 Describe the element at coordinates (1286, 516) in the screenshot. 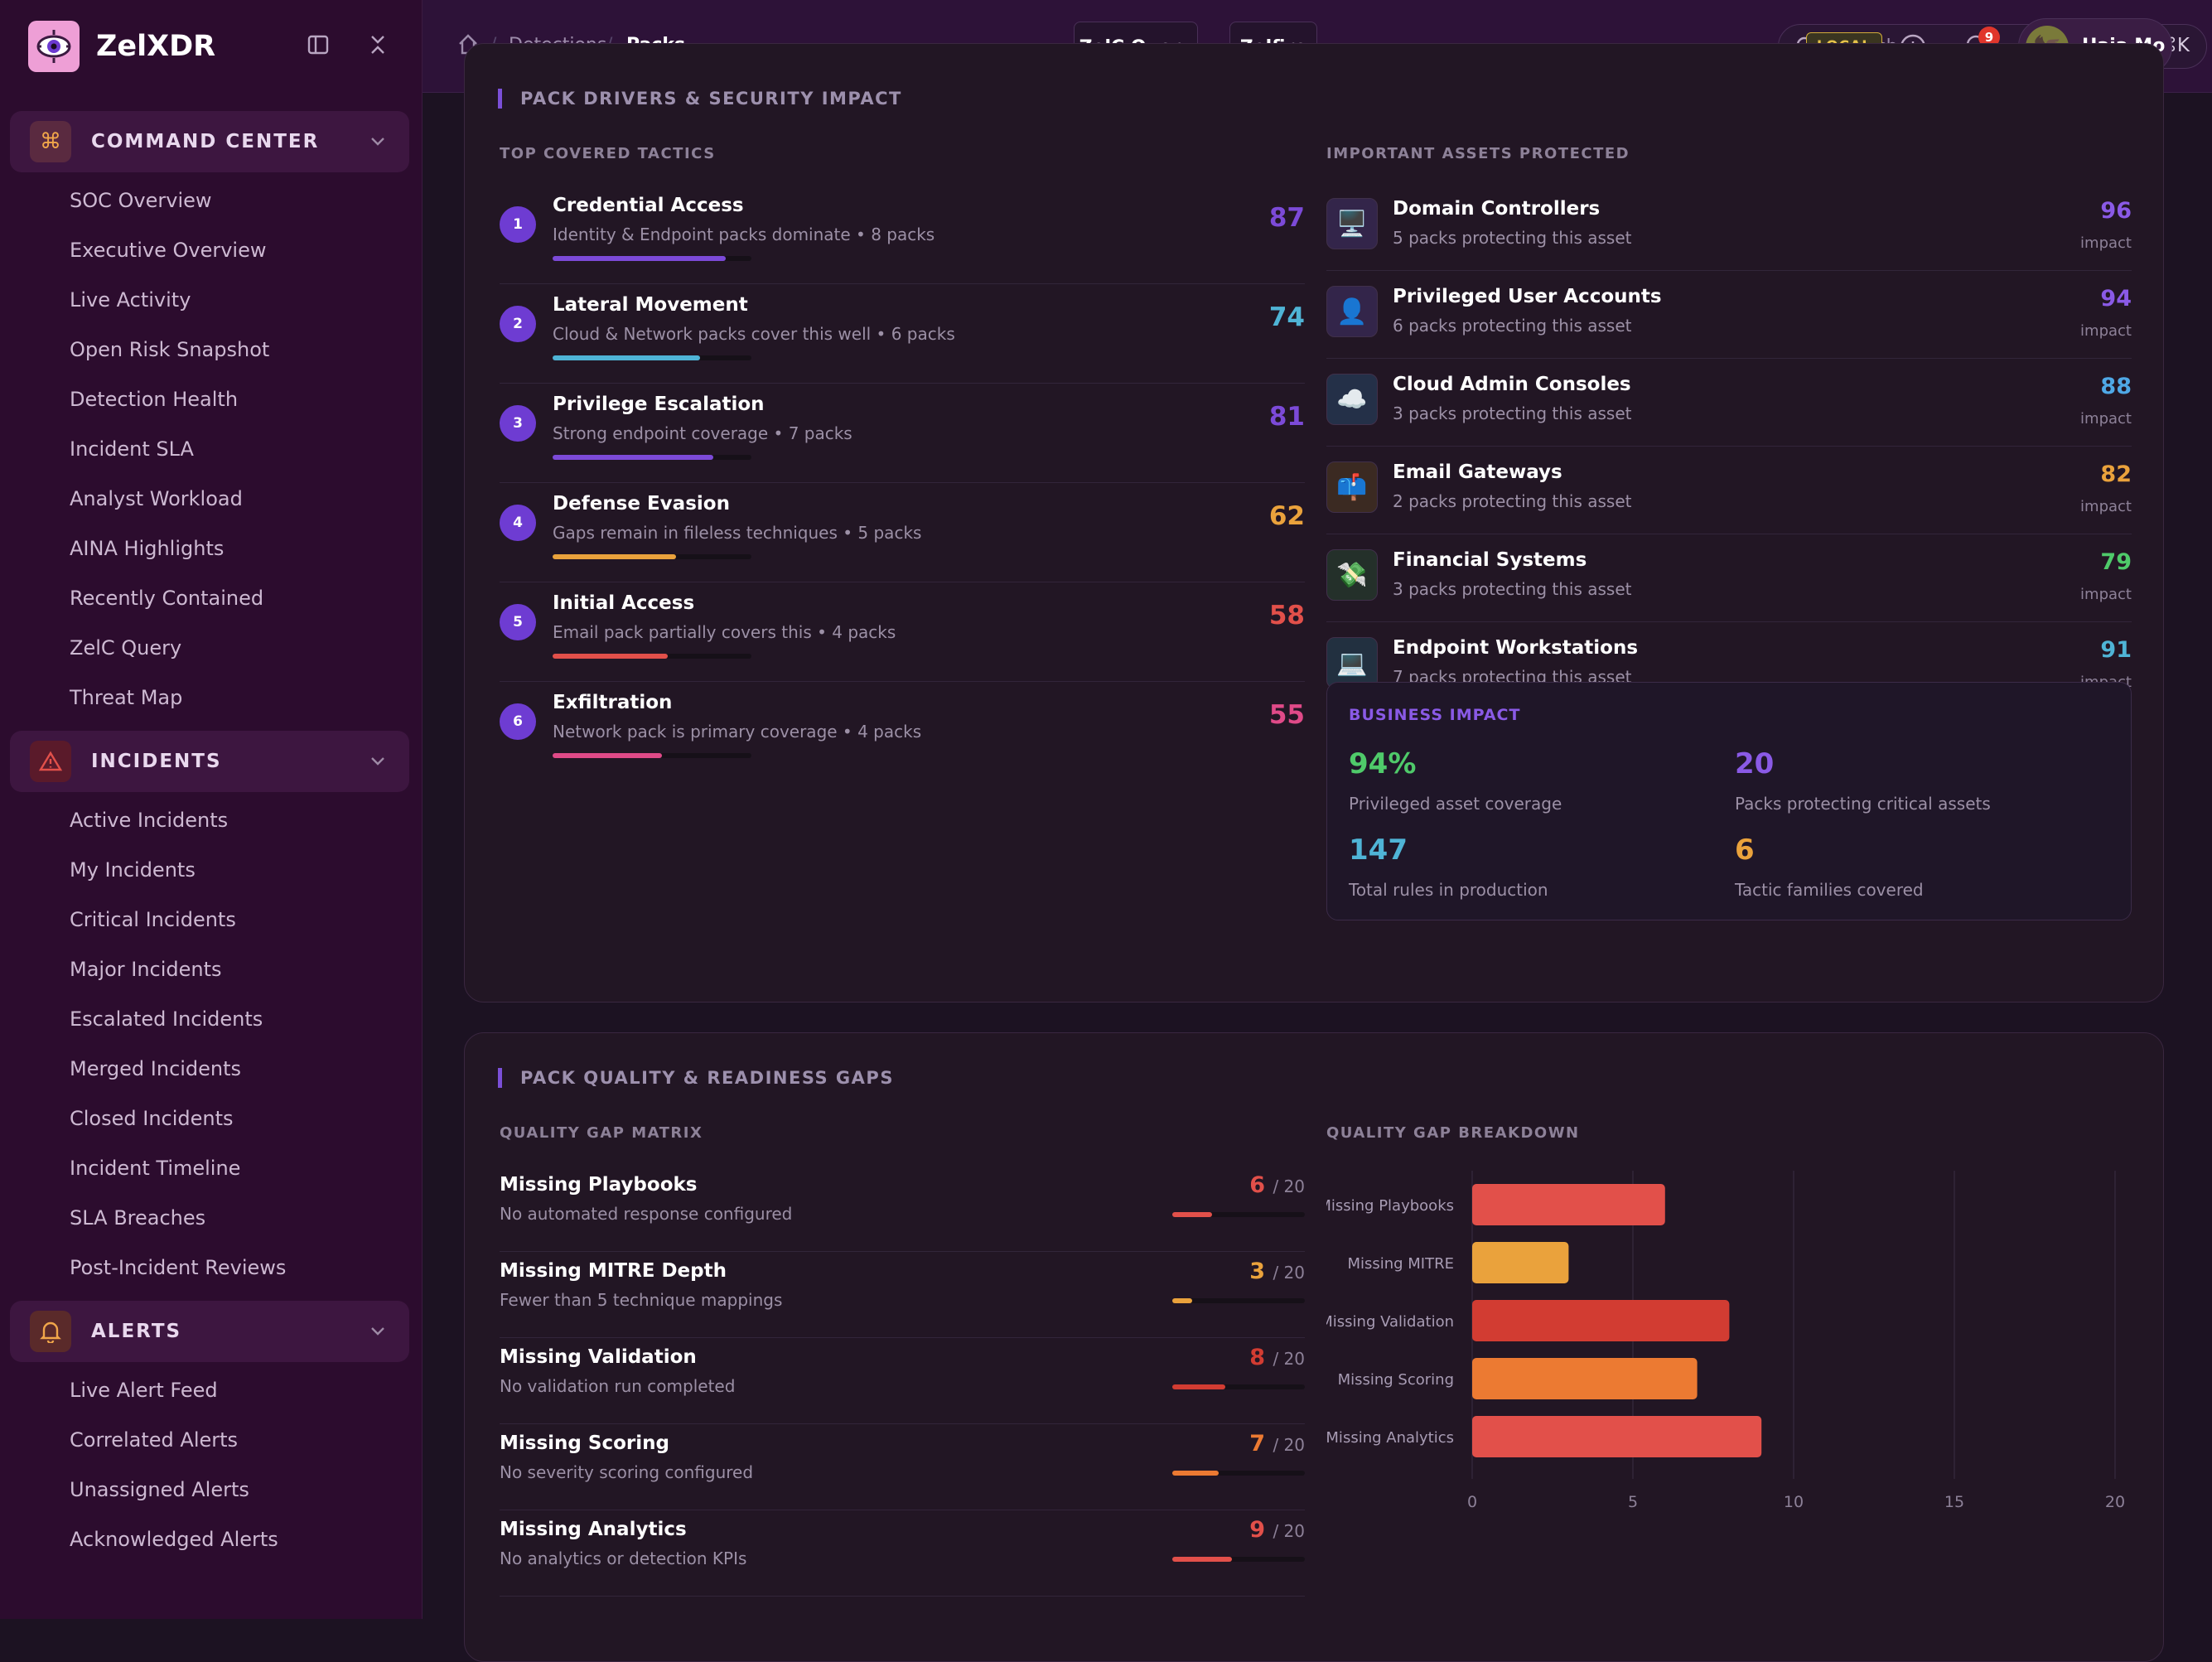

I see `tactic-score: 62` at that location.